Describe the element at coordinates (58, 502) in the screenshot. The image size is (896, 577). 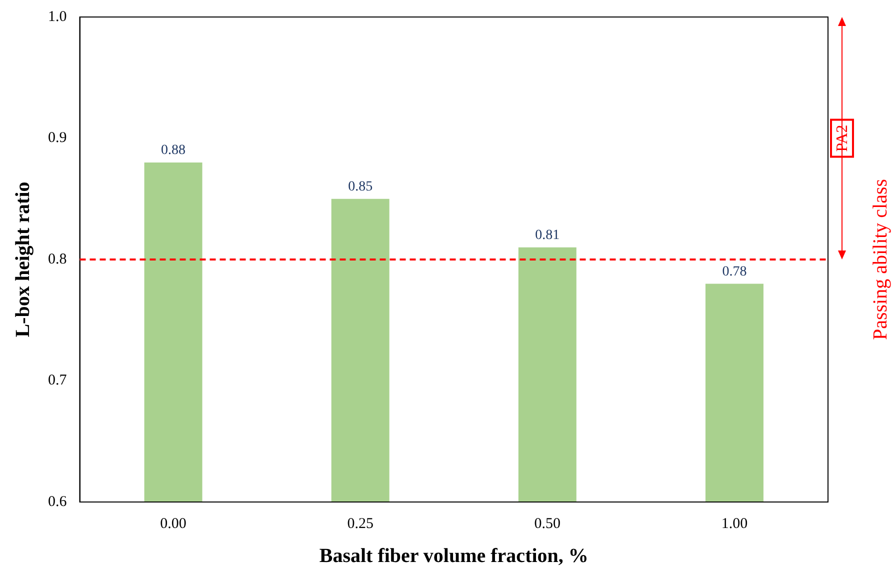
I see `y-tick-label: 0.6` at that location.